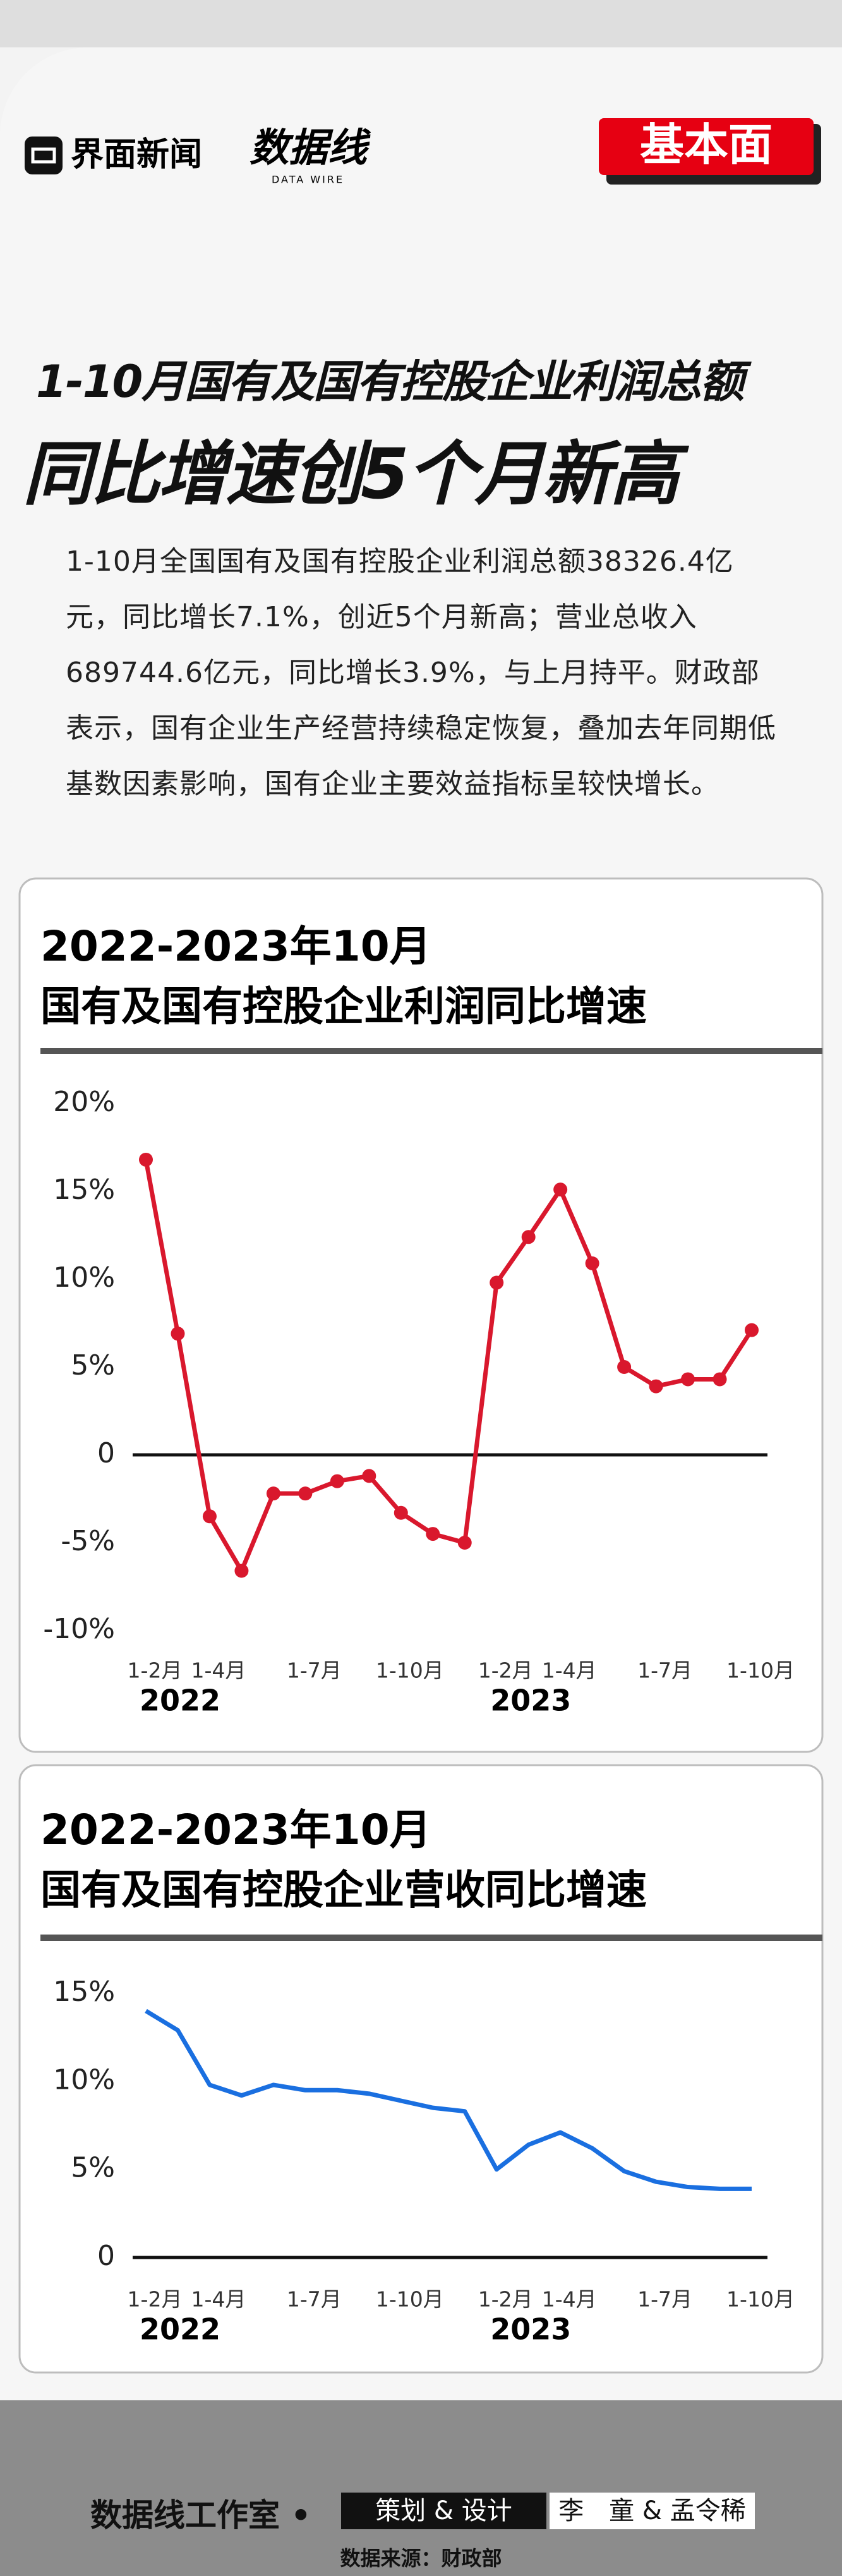 Image resolution: width=842 pixels, height=2576 pixels. What do you see at coordinates (308, 180) in the screenshot?
I see `logo2-sub: DATA WIRE` at bounding box center [308, 180].